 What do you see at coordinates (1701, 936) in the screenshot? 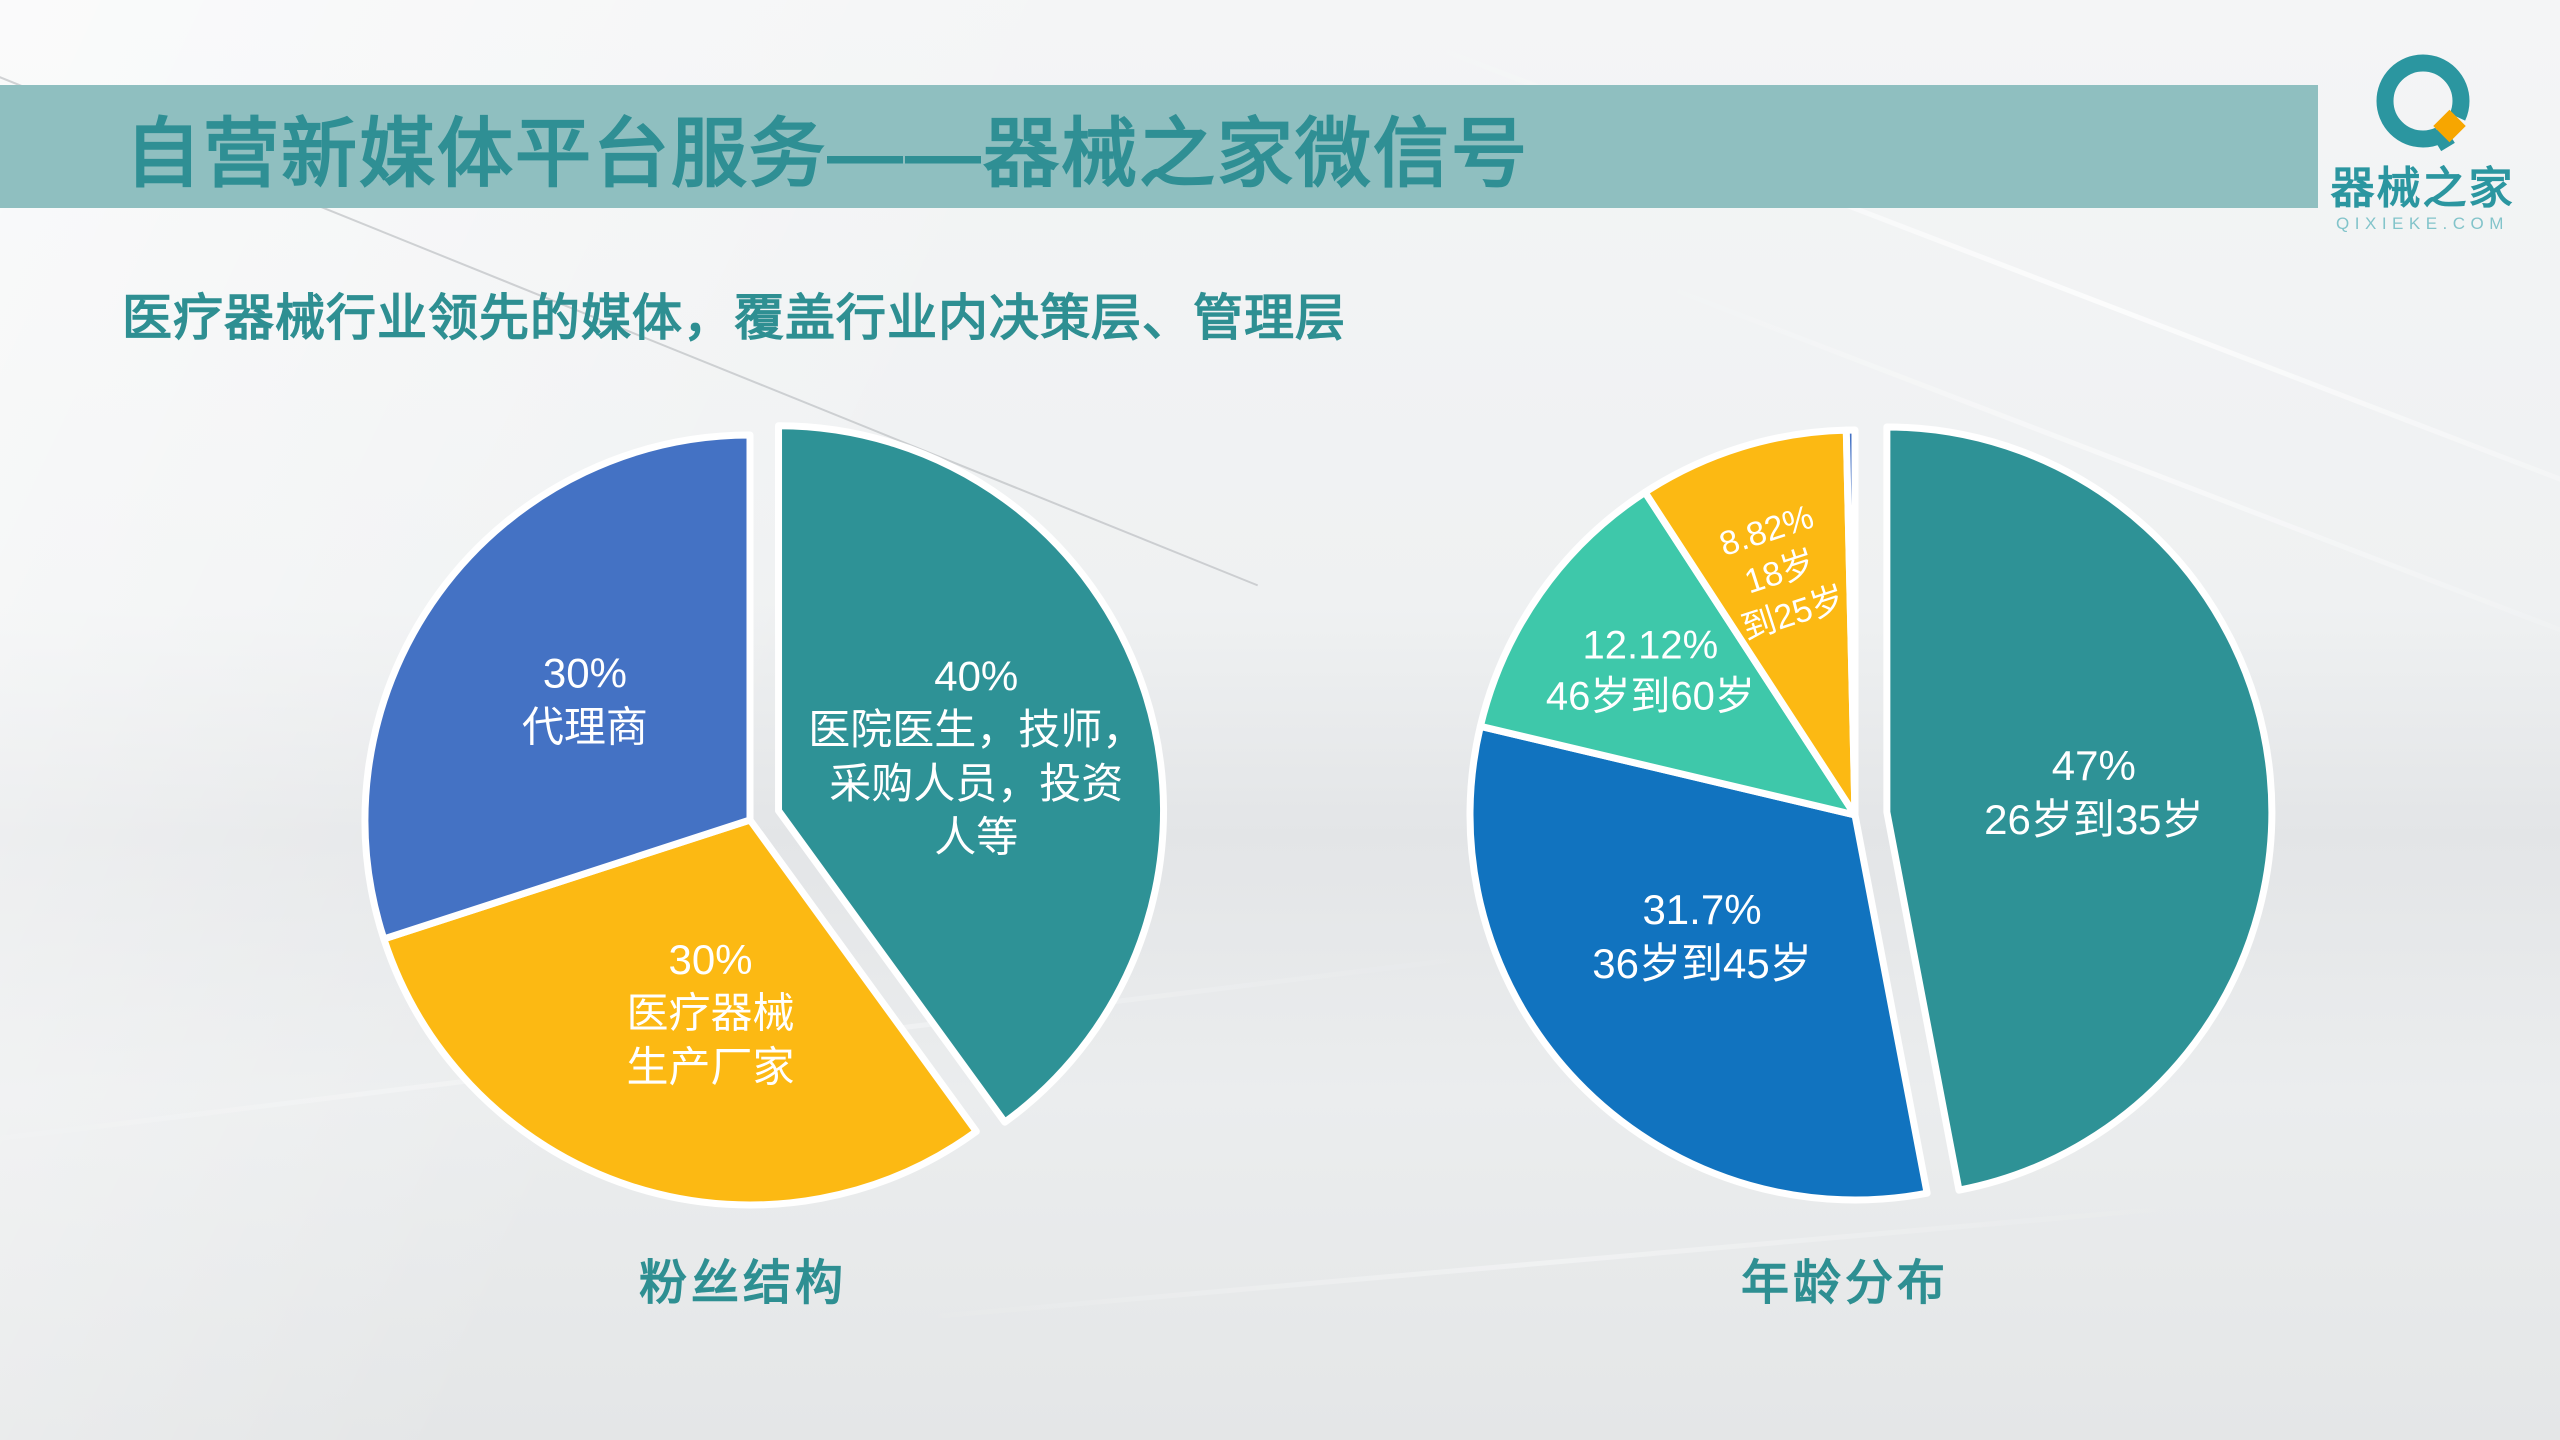
I see `pie-slice-label: 31.7% 36岁到45岁` at bounding box center [1701, 936].